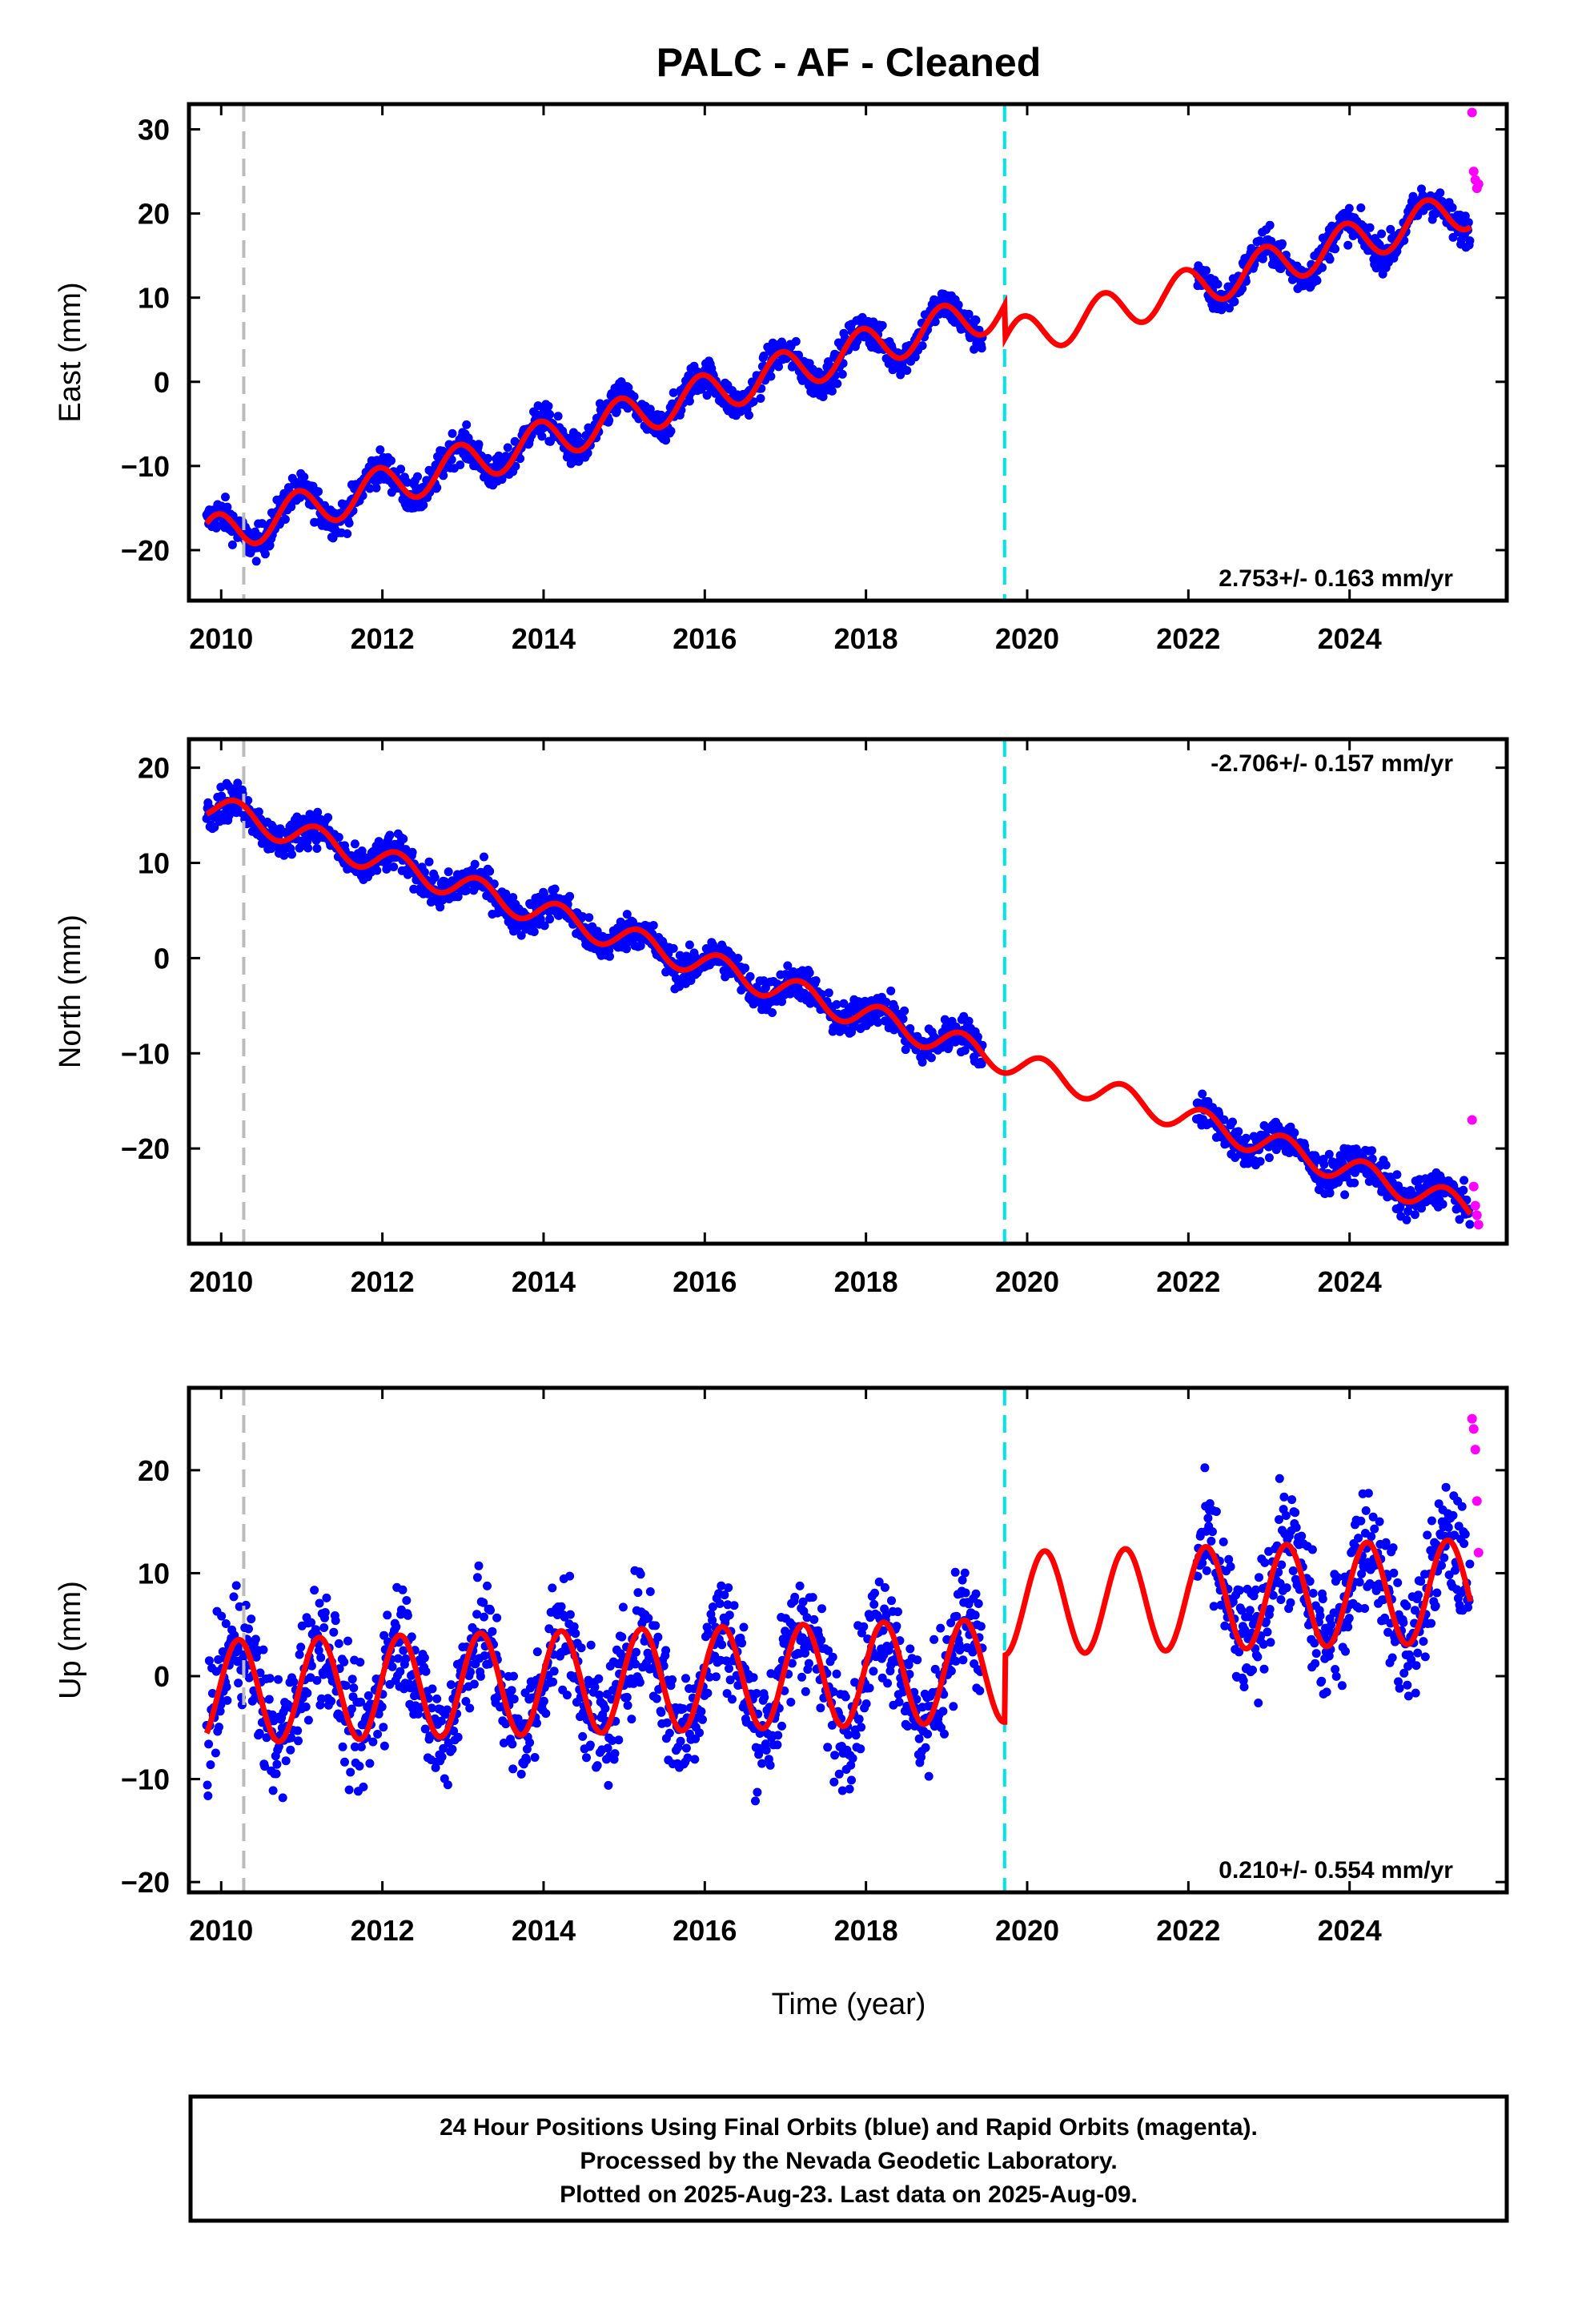  Describe the element at coordinates (1478, 184) in the screenshot. I see `rapid-orbit-point` at that location.